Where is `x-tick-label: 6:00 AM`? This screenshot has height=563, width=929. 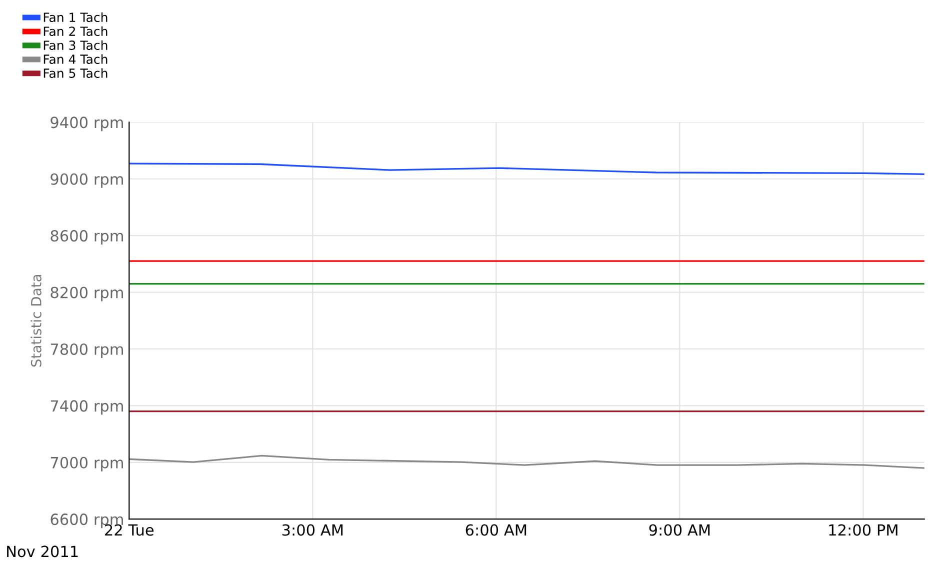 x-tick-label: 6:00 AM is located at coordinates (496, 530).